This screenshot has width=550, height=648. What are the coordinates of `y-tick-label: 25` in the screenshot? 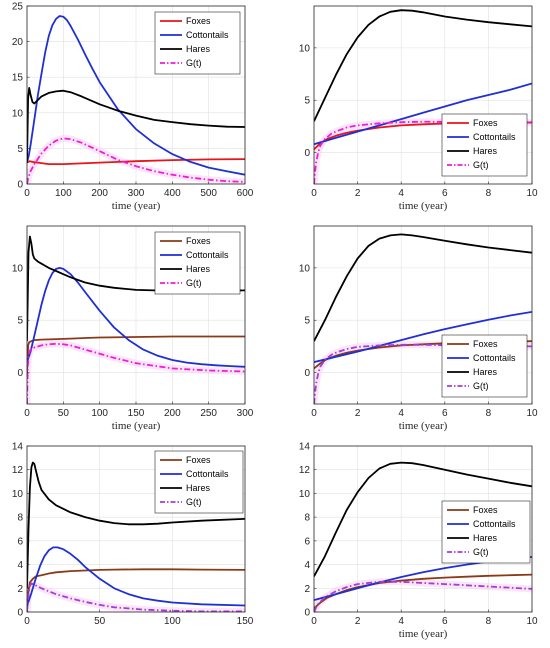 It's located at (18, 7).